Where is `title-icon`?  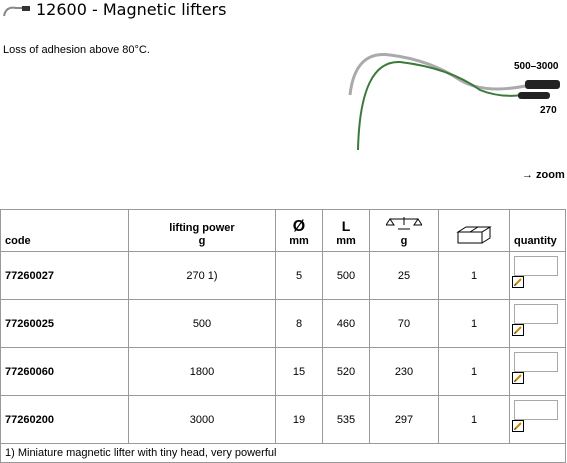
title-icon is located at coordinates (16, 11).